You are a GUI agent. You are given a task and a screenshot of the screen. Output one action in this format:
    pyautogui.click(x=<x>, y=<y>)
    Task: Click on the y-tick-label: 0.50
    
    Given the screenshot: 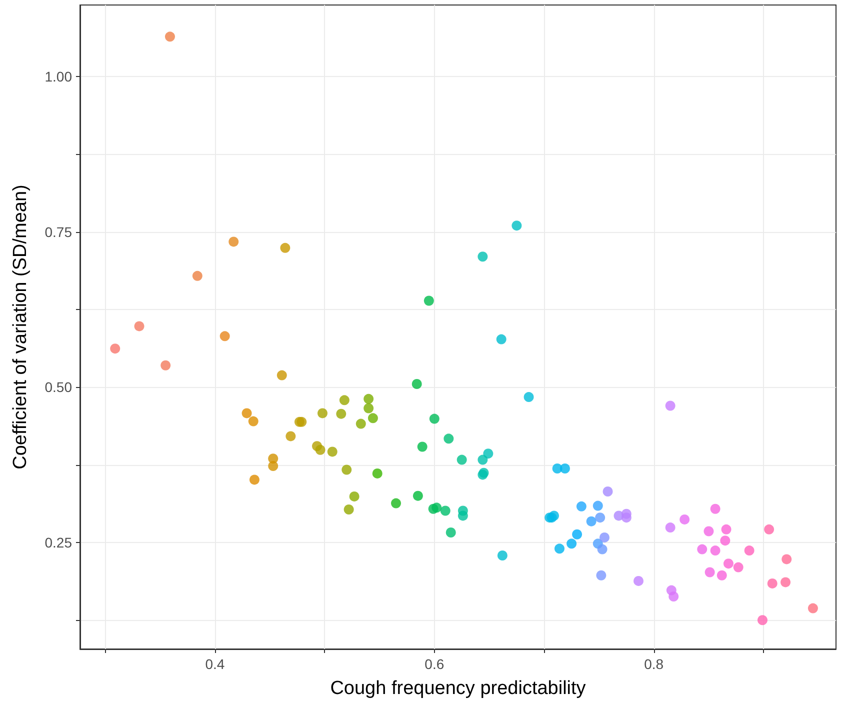 What is the action you would take?
    pyautogui.click(x=58, y=387)
    